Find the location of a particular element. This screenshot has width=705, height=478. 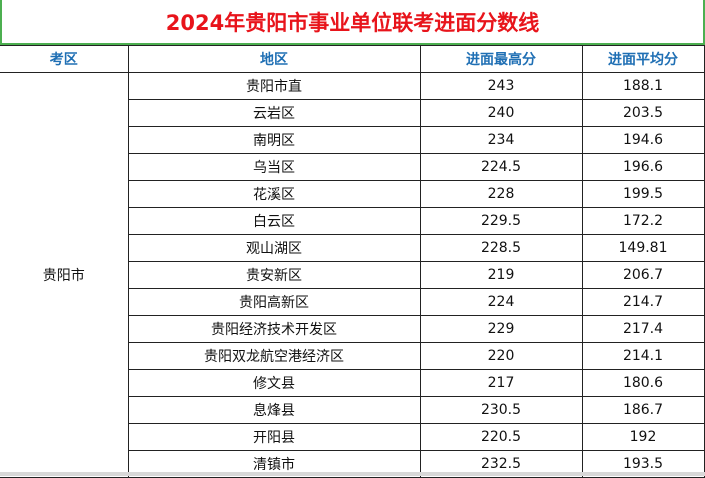

region-cell: 修文县 is located at coordinates (274, 383).